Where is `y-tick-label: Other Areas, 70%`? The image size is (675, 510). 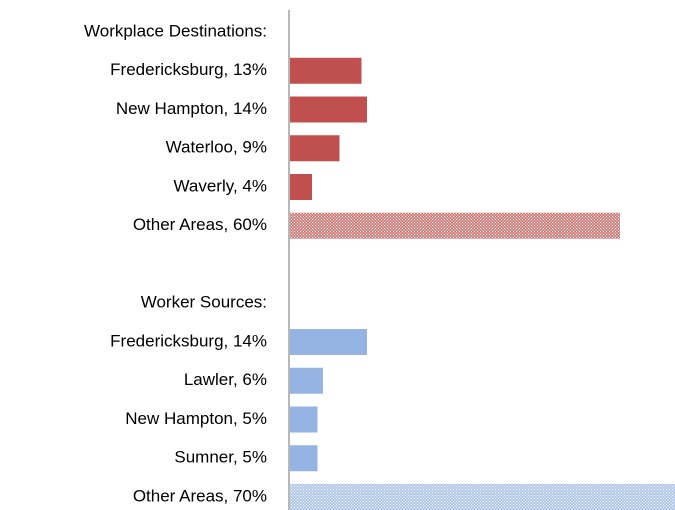
y-tick-label: Other Areas, 70% is located at coordinates (200, 495).